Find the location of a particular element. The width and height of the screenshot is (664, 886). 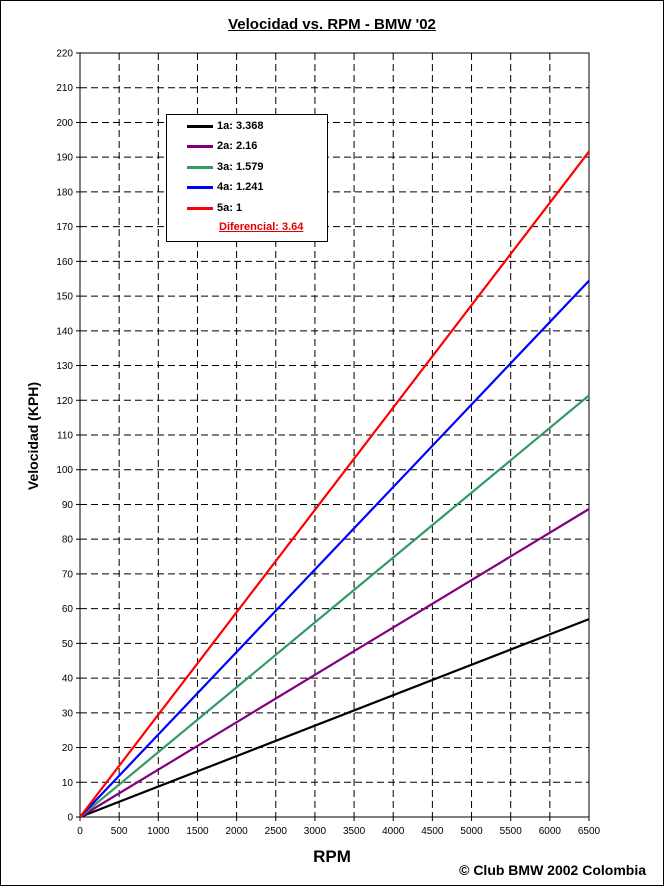

legend-label: 1a: 3.368 is located at coordinates (240, 126).